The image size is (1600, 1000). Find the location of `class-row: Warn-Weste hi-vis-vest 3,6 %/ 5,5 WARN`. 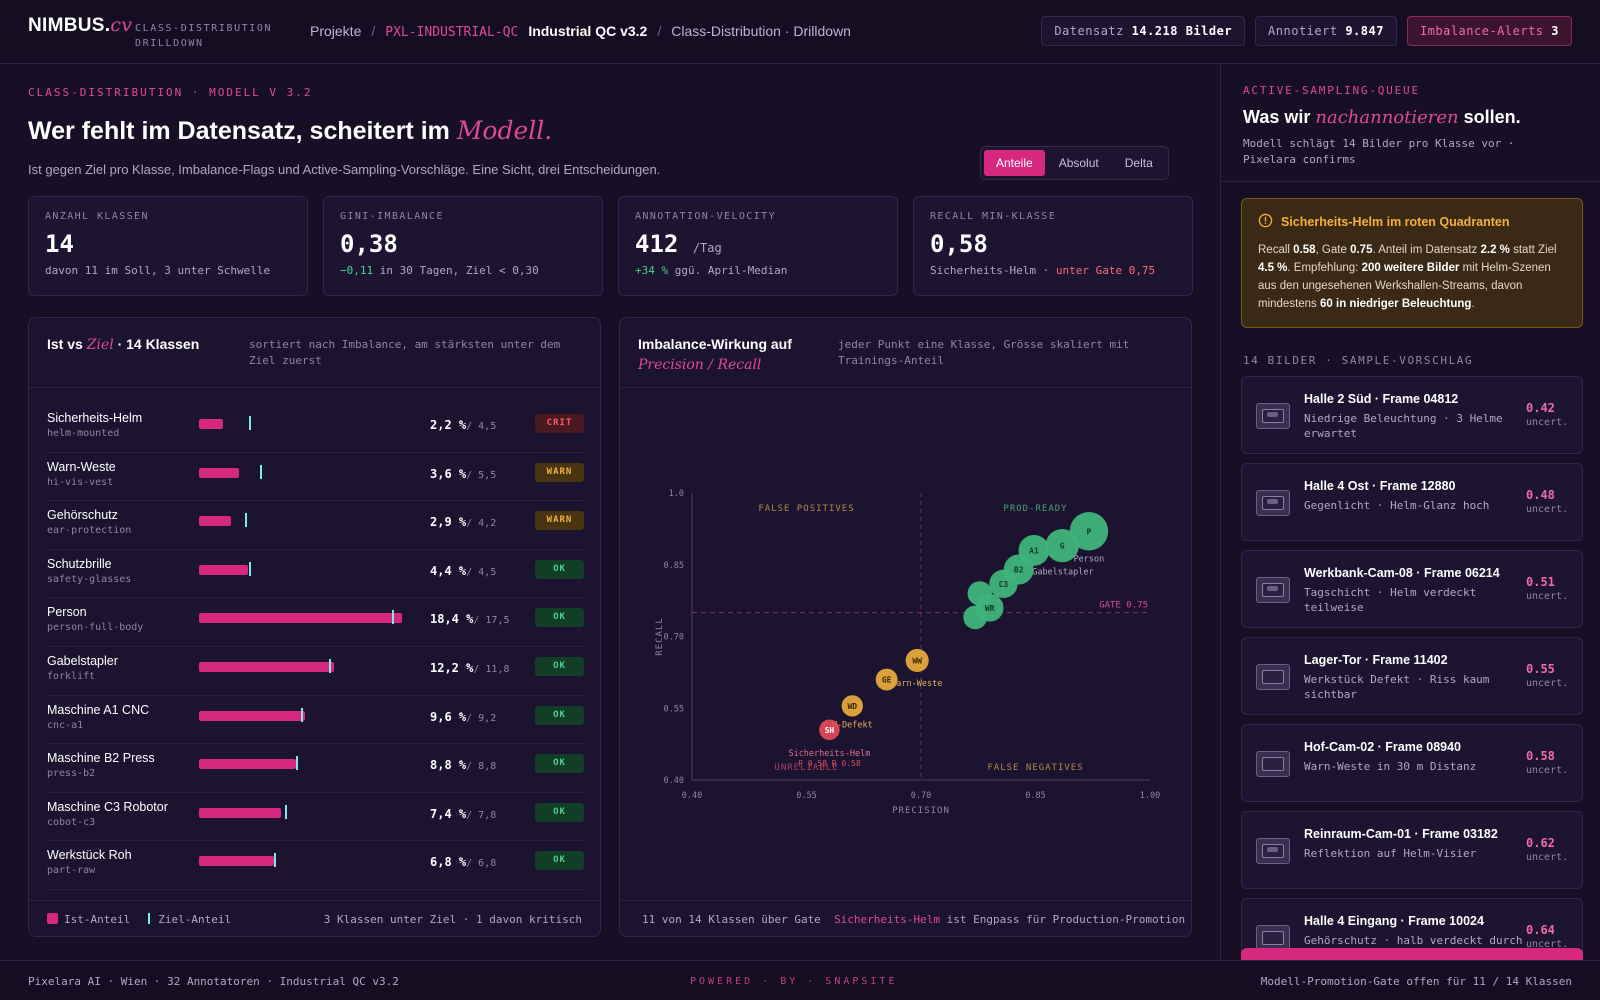

class-row: Warn-Weste hi-vis-vest 3,6 %/ 5,5 WARN is located at coordinates (315, 477).